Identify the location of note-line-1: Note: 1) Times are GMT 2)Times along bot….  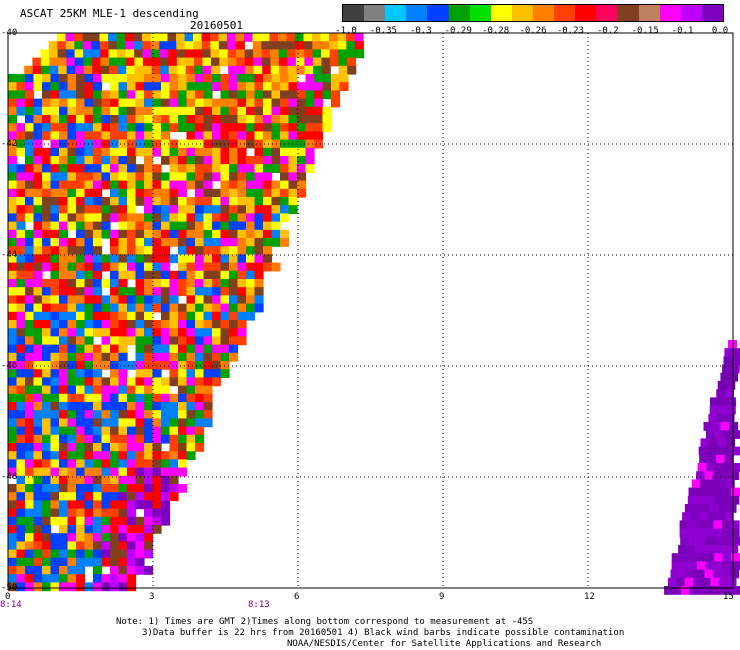
(325, 622).